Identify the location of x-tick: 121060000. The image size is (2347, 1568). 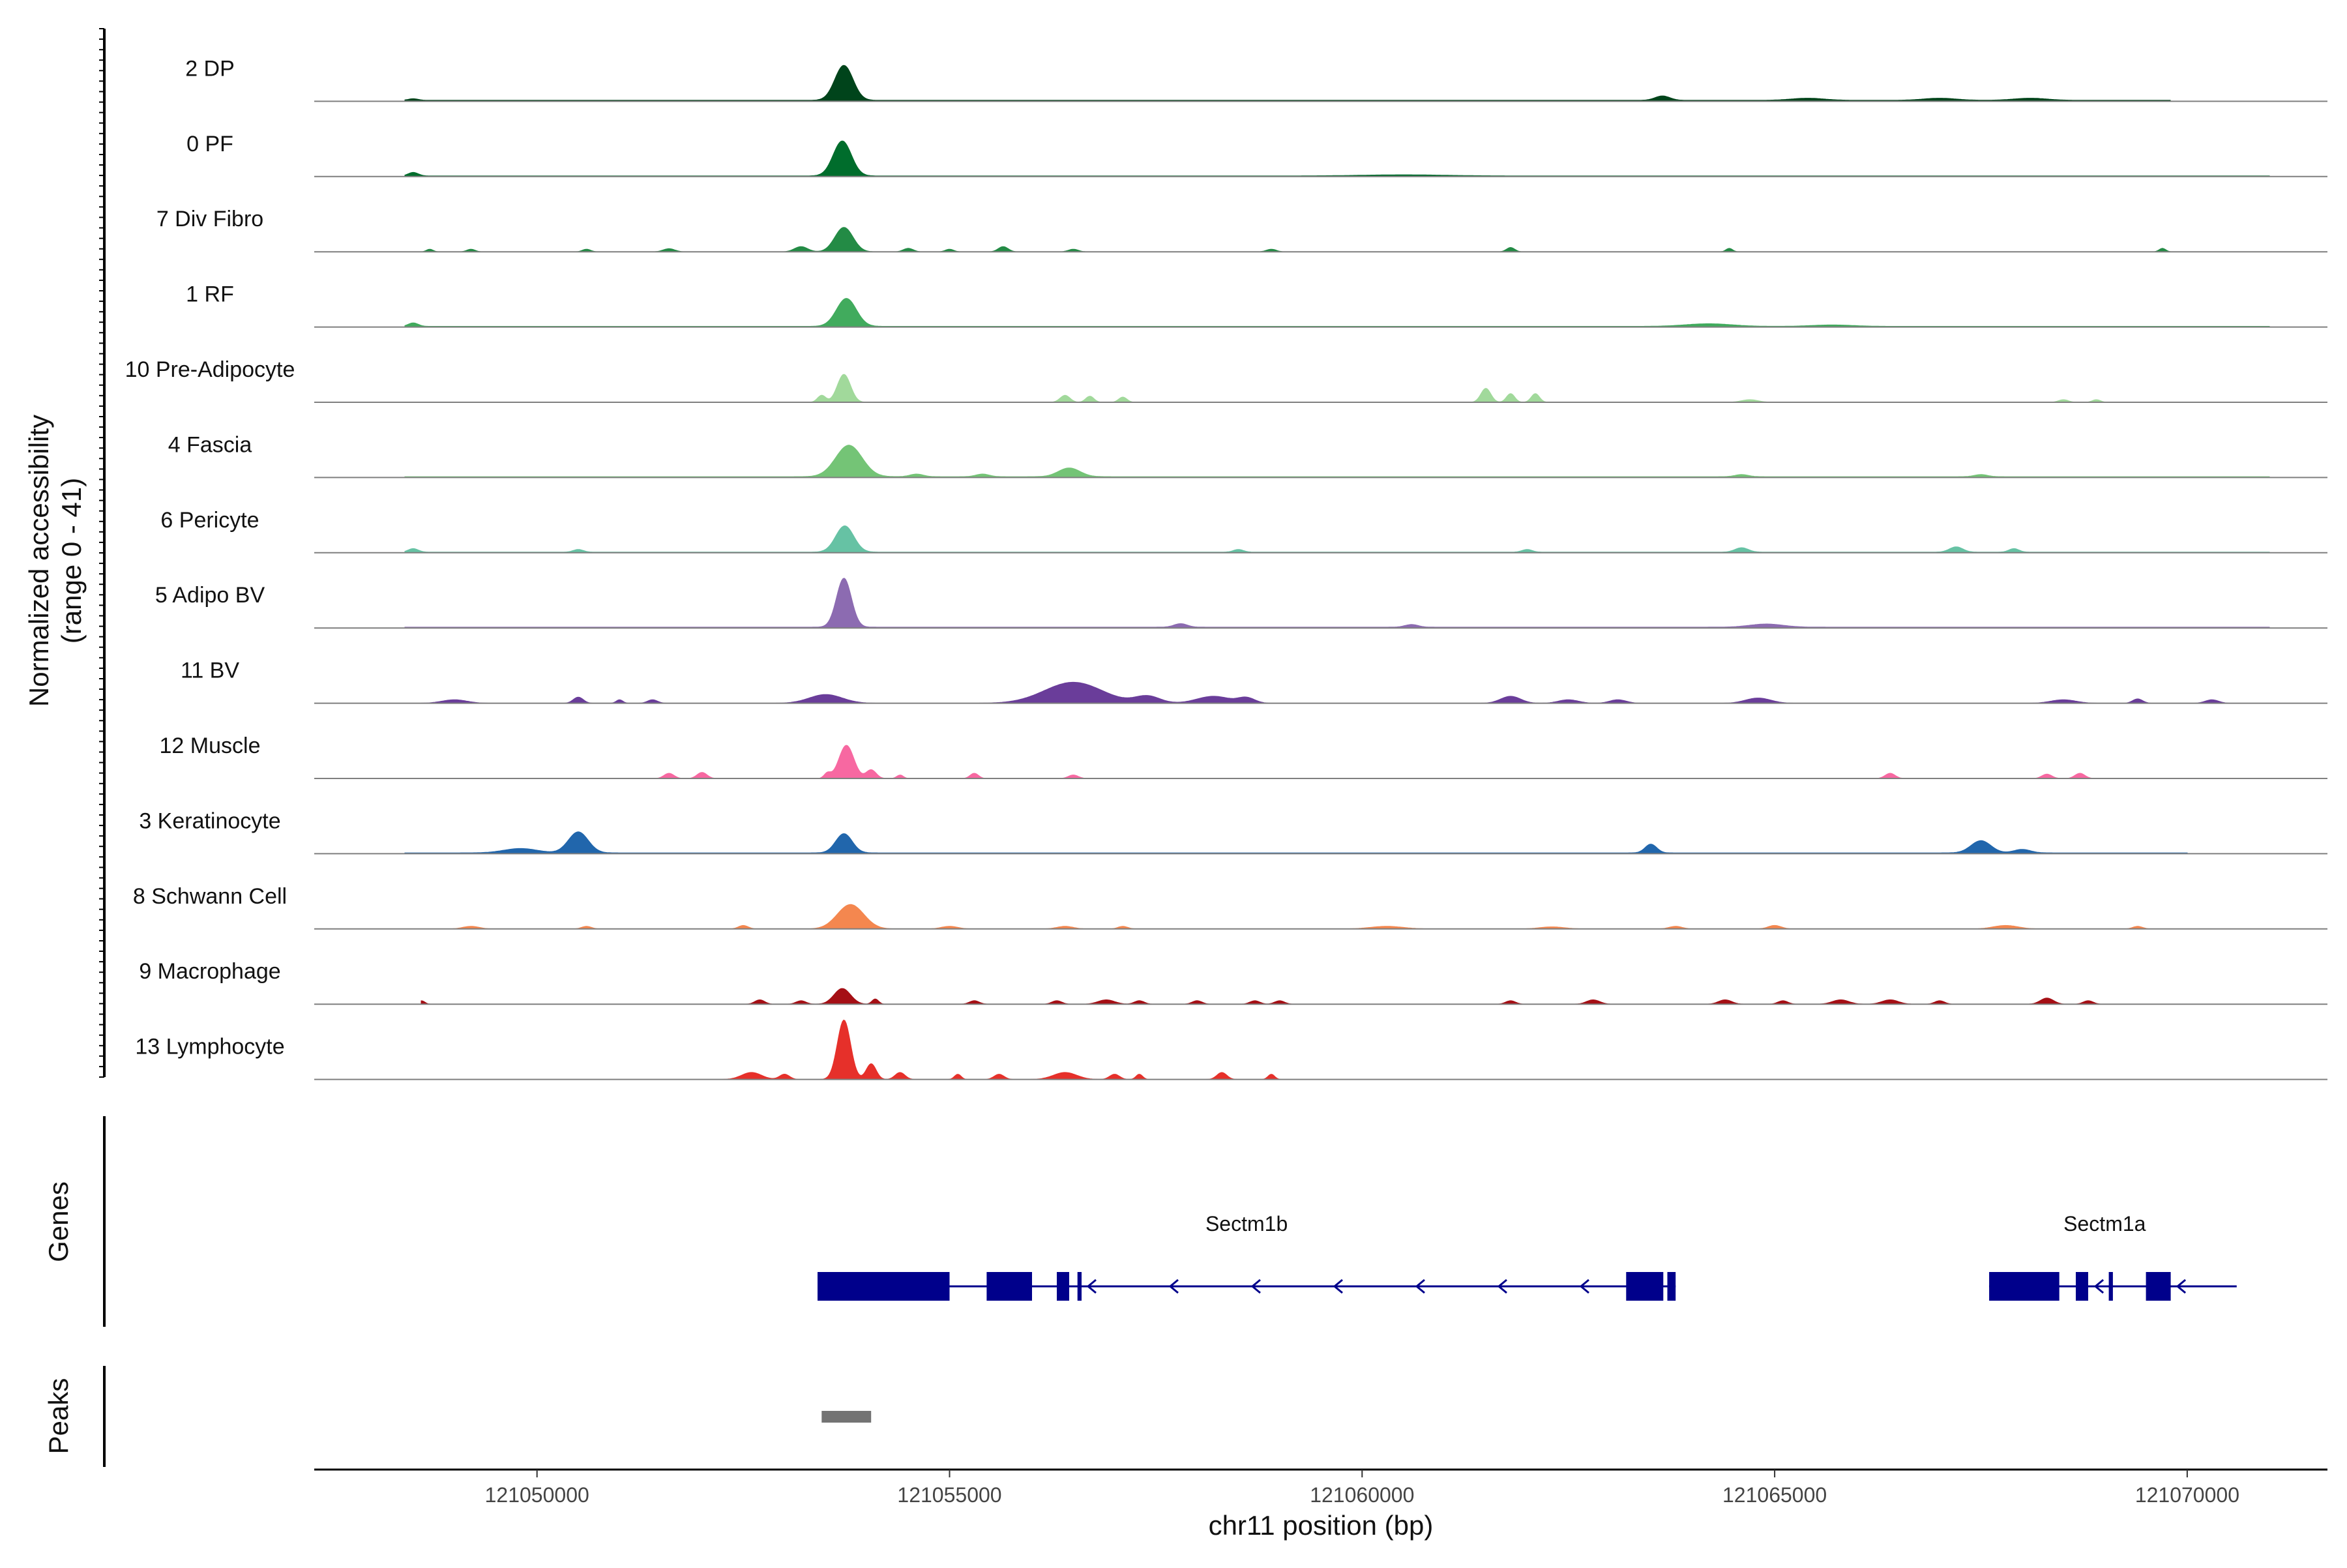
(1362, 1489).